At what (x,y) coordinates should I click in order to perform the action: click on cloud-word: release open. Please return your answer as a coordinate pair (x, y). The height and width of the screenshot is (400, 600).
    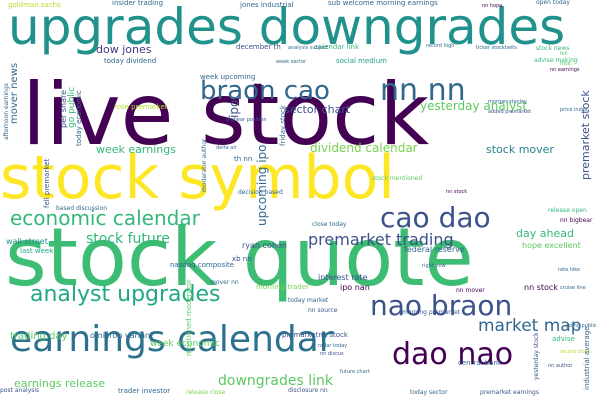
    Looking at the image, I should click on (567, 210).